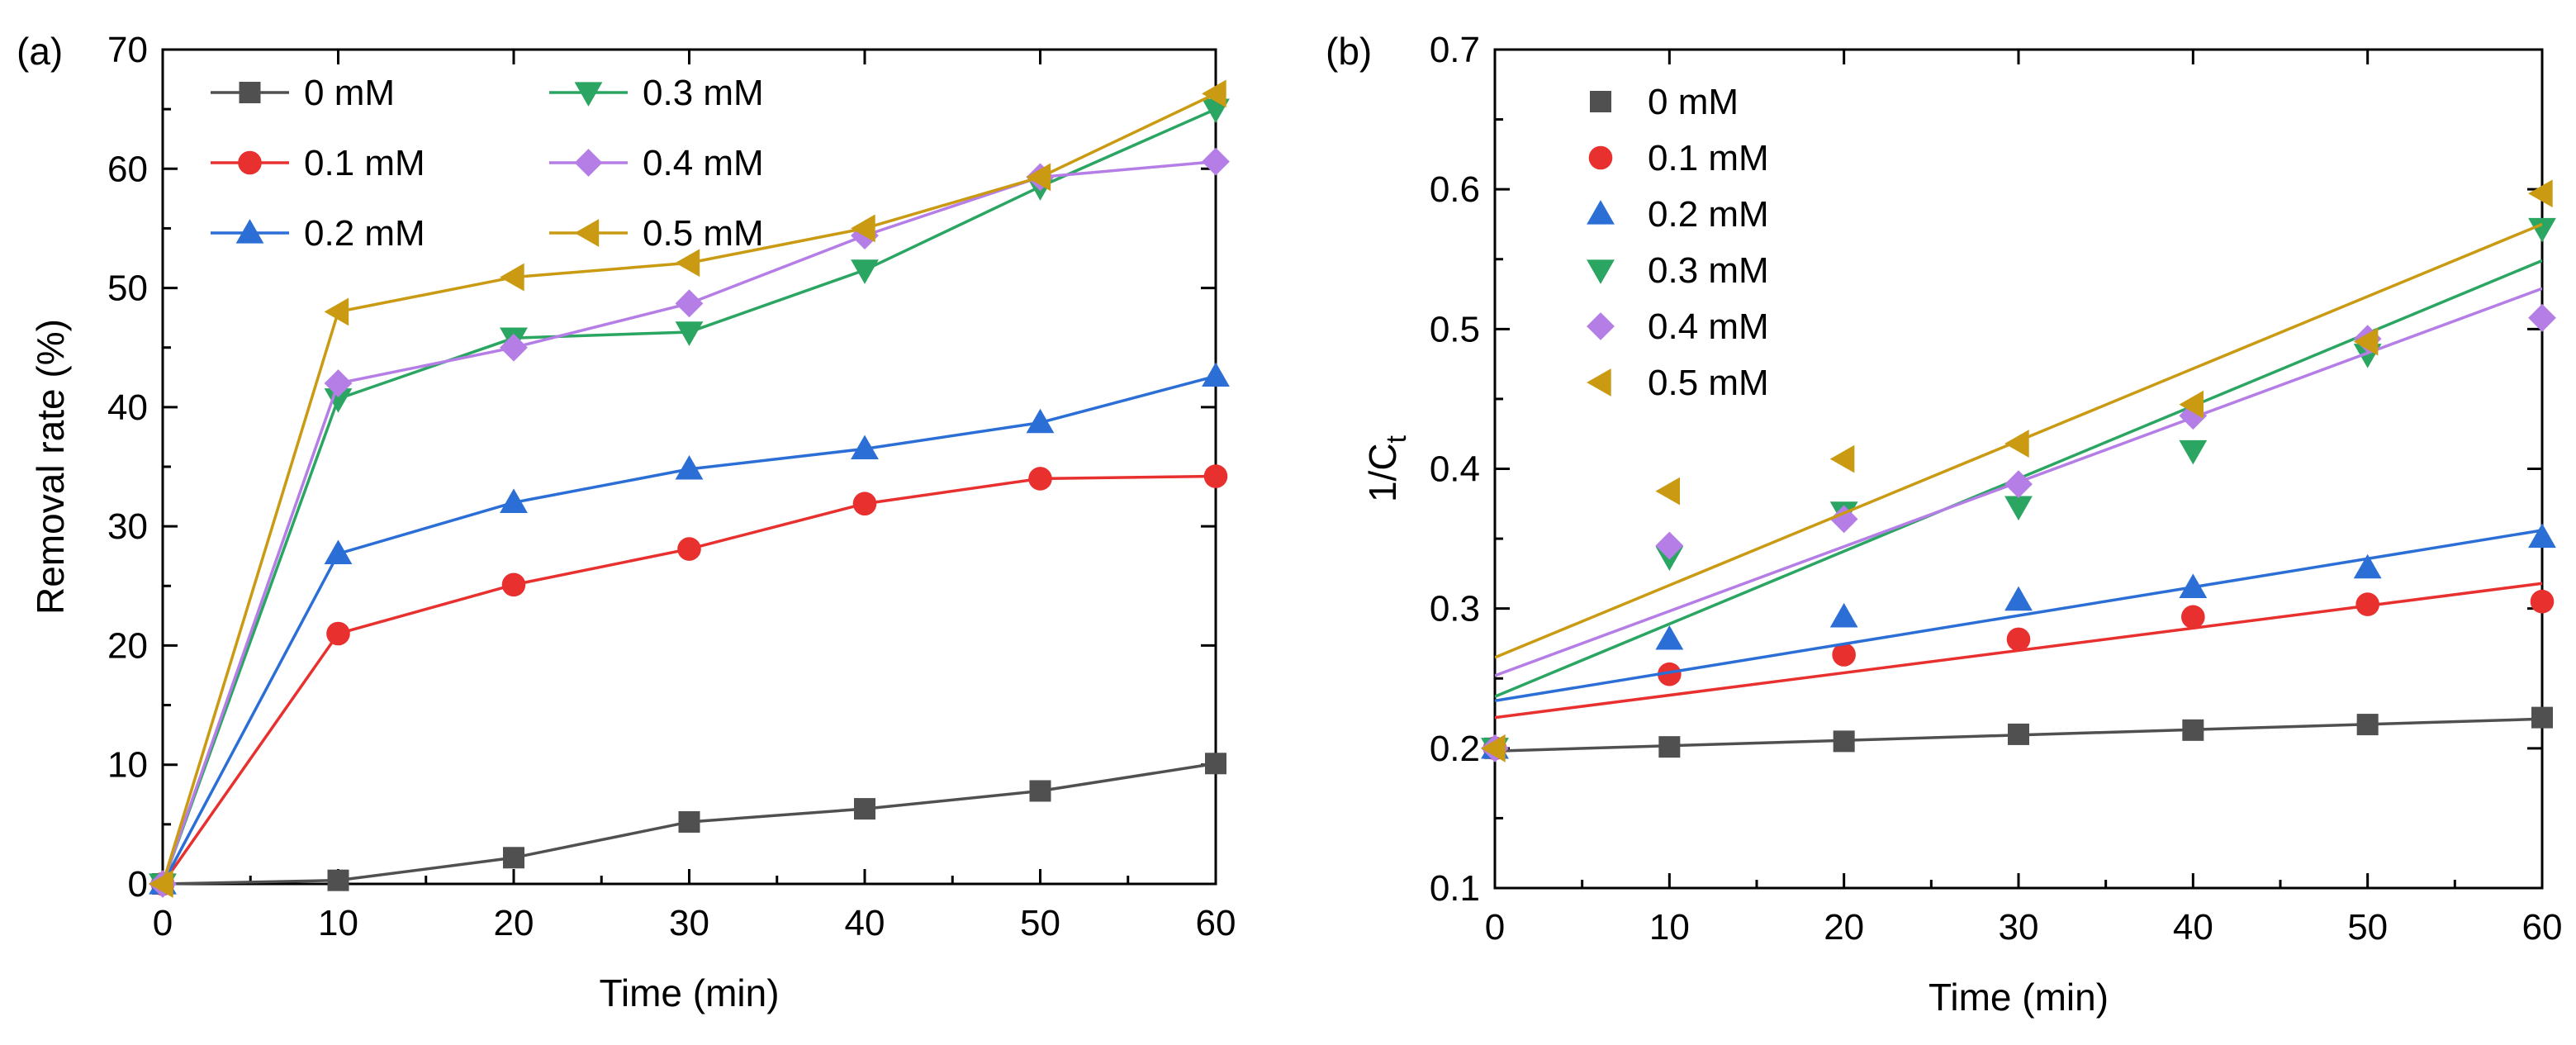 The image size is (2576, 1045). I want to click on y-axis-title-main: Removal rate (%), so click(50, 467).